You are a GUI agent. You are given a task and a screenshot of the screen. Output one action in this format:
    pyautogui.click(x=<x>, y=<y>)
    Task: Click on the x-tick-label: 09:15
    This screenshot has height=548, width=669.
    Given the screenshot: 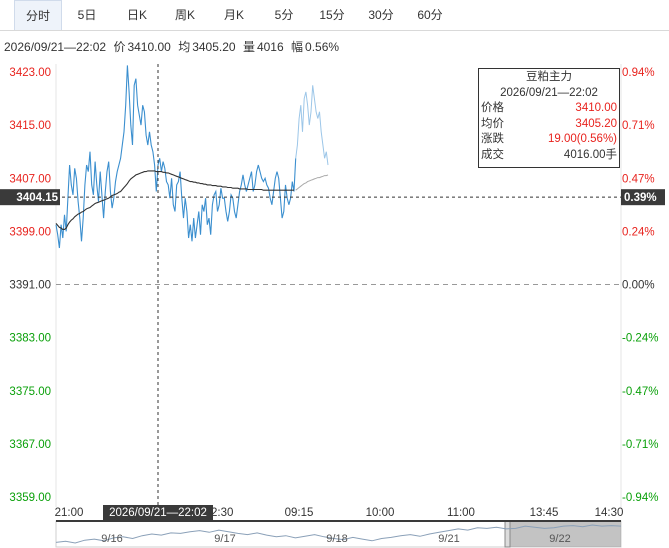 What is the action you would take?
    pyautogui.click(x=299, y=513)
    